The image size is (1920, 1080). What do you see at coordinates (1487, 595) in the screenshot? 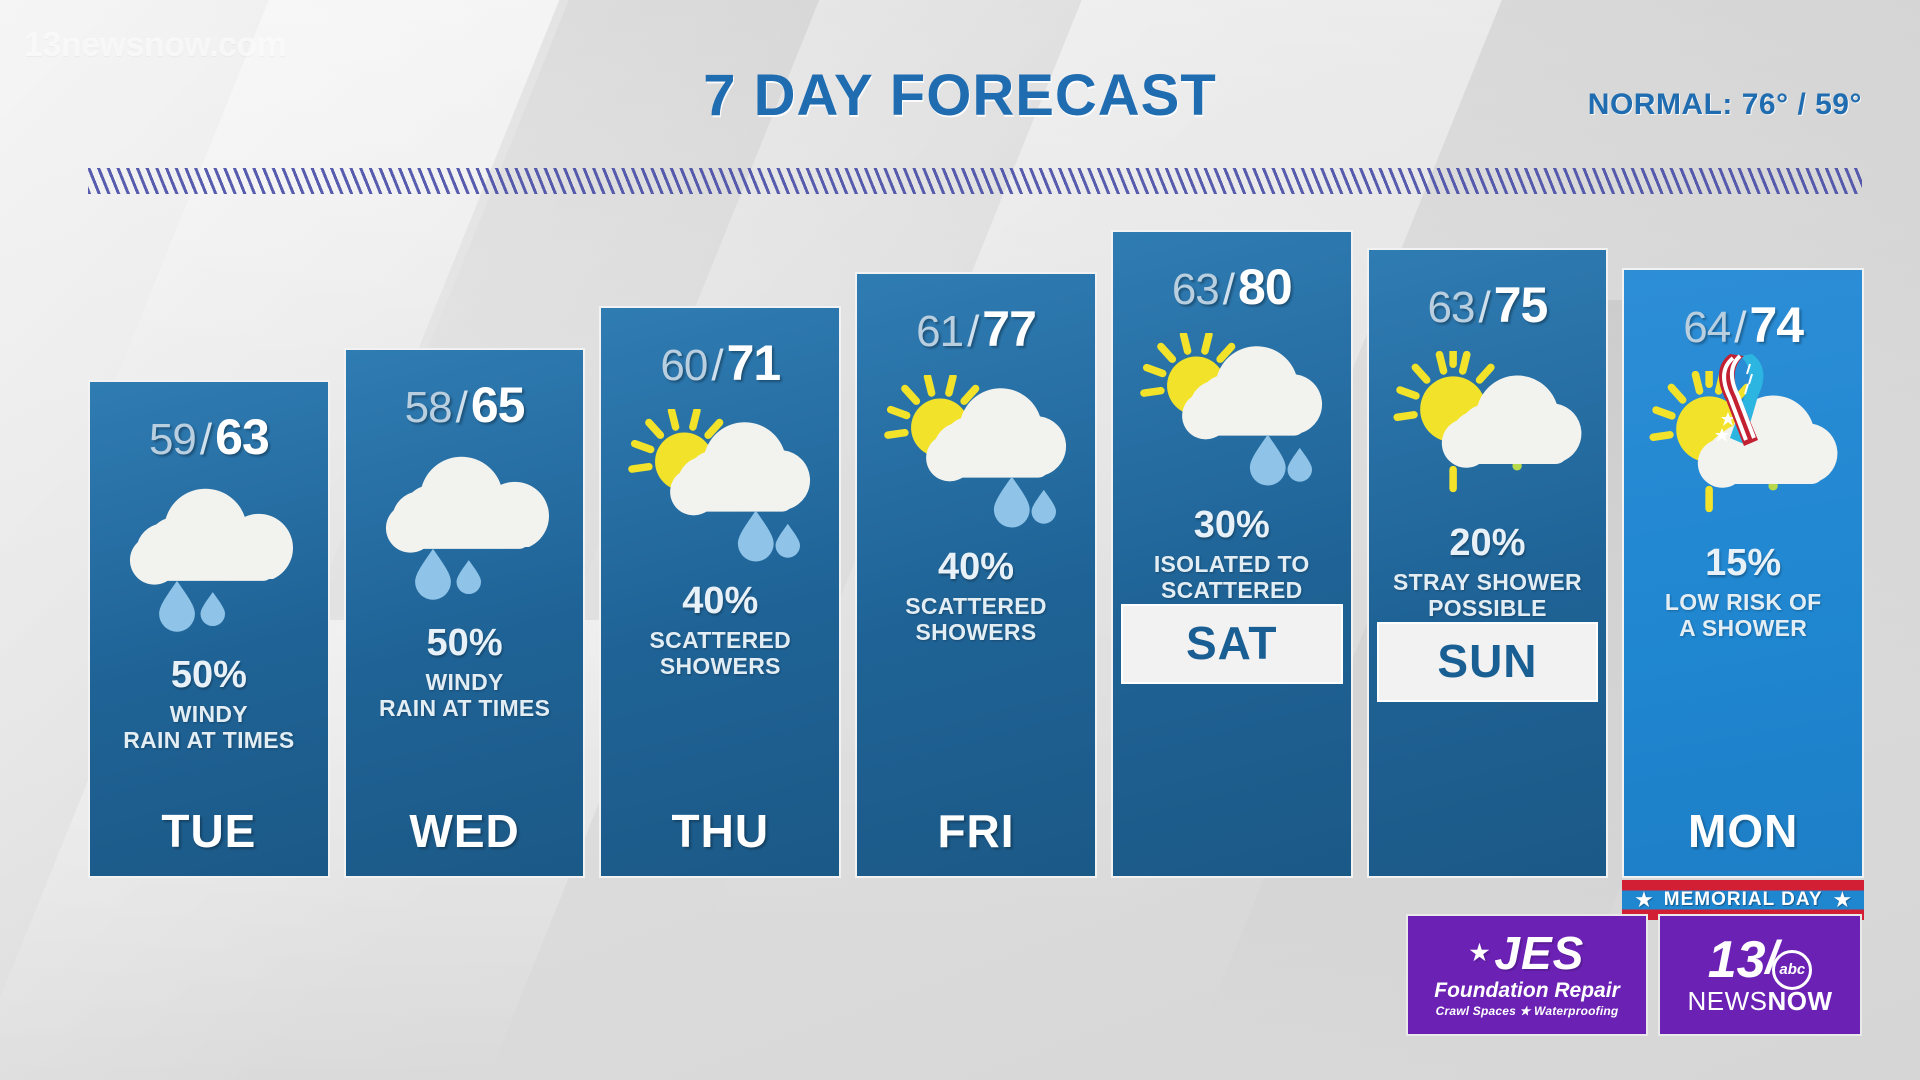
I see `condition-text: STRAY SHOWER POSSIBLE` at bounding box center [1487, 595].